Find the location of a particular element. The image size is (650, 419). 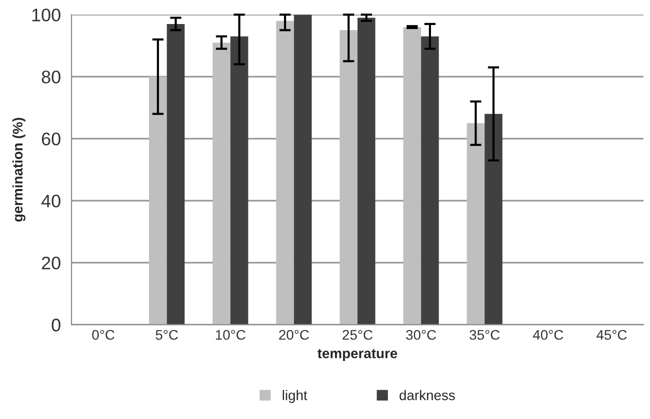

legend-label: darkness is located at coordinates (427, 395).